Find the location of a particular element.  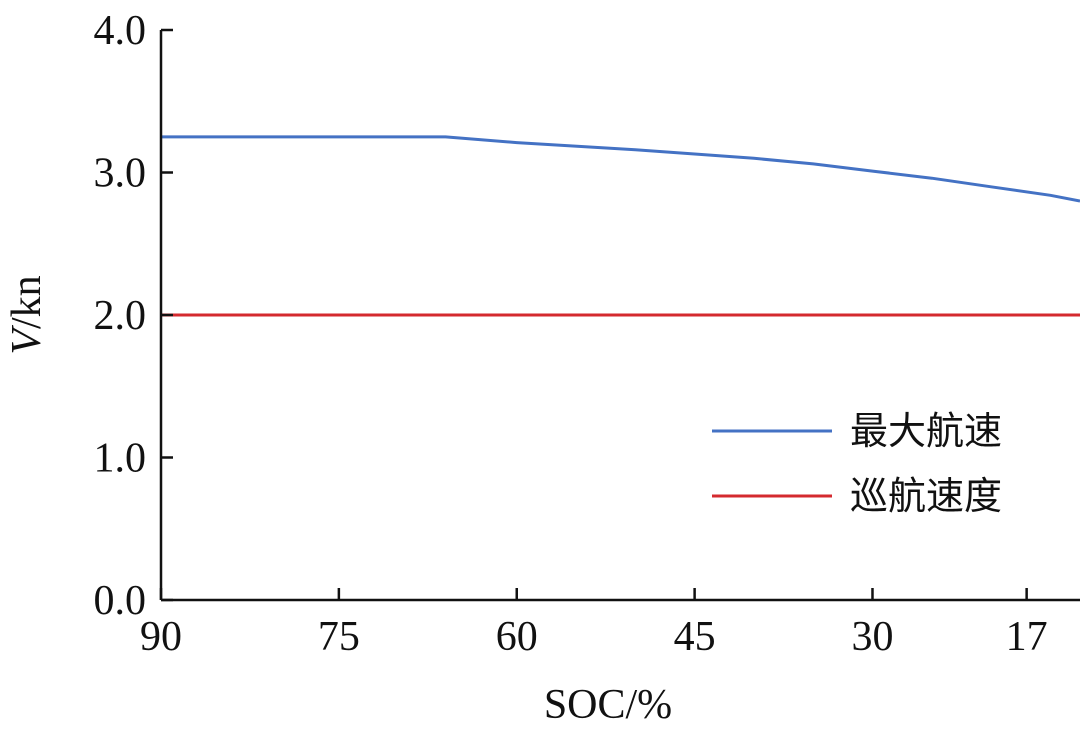

legend: 最大航速 巡航速度 is located at coordinates (857, 463).